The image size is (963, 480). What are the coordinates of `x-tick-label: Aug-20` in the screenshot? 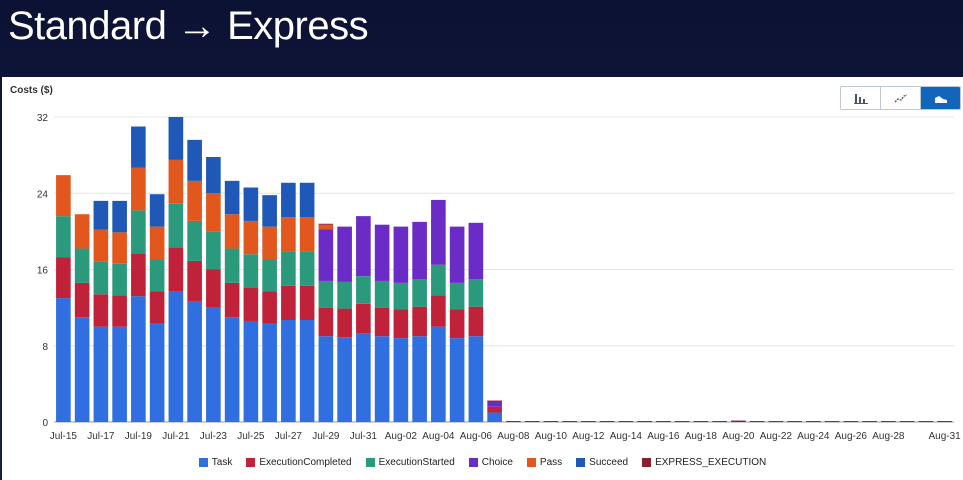 It's located at (738, 436).